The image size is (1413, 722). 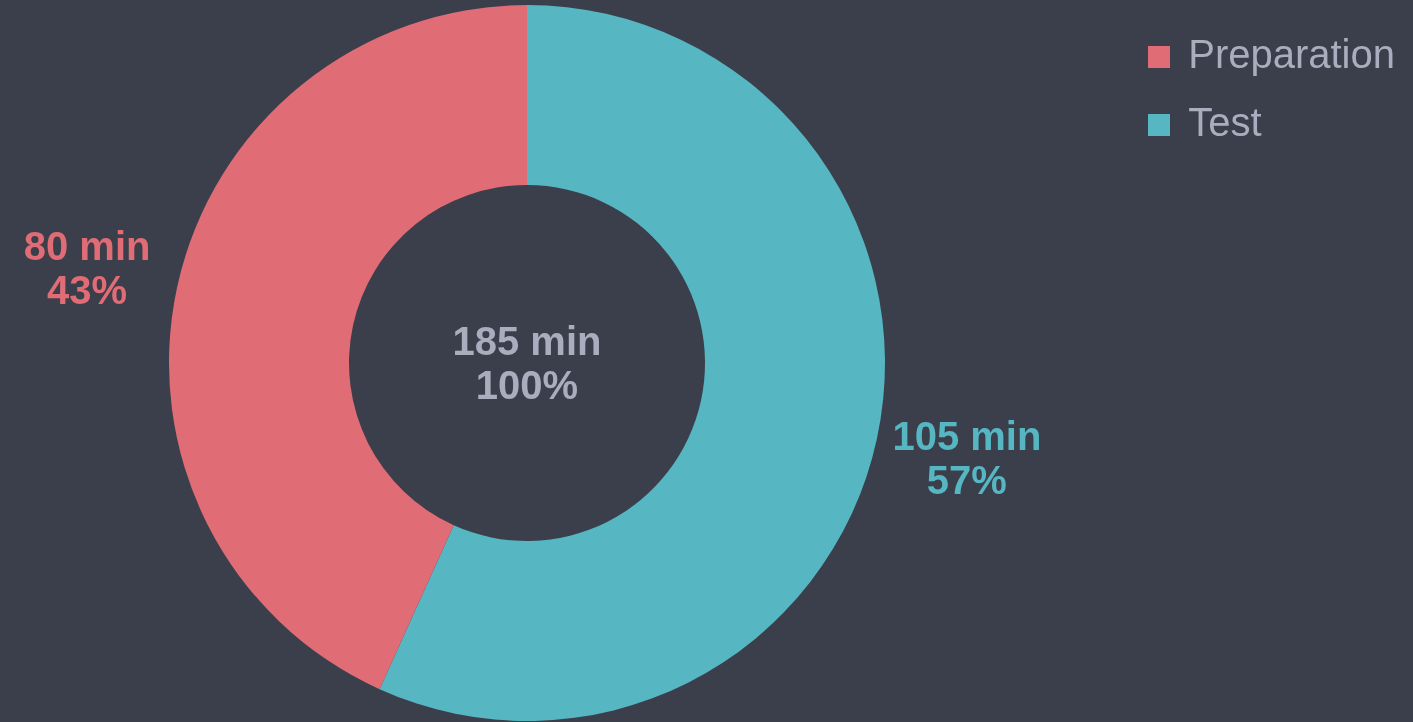 What do you see at coordinates (967, 457) in the screenshot?
I see `data-label: 105 min 57%` at bounding box center [967, 457].